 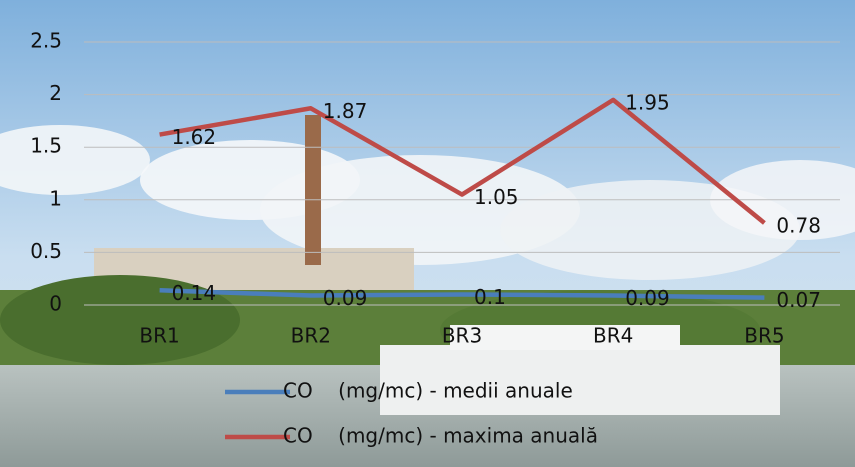 What do you see at coordinates (159, 336) in the screenshot?
I see `x-tick-label: BR1` at bounding box center [159, 336].